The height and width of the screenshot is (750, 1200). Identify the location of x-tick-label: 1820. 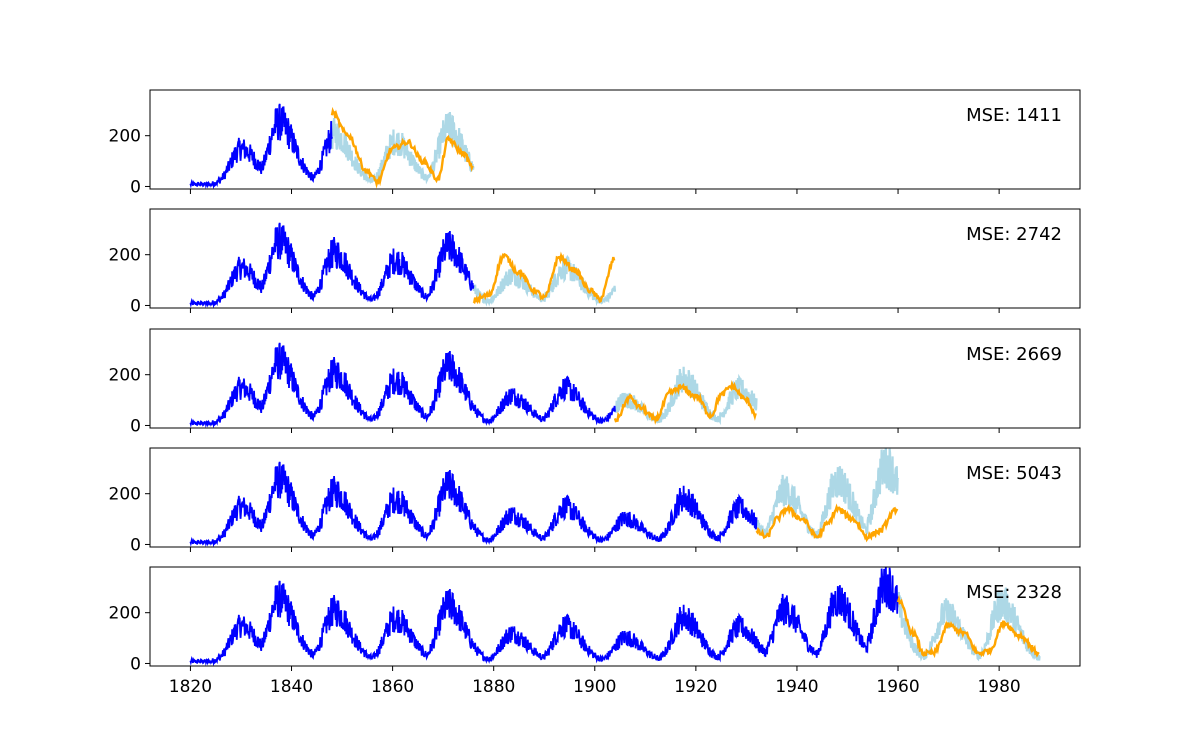
(190, 687).